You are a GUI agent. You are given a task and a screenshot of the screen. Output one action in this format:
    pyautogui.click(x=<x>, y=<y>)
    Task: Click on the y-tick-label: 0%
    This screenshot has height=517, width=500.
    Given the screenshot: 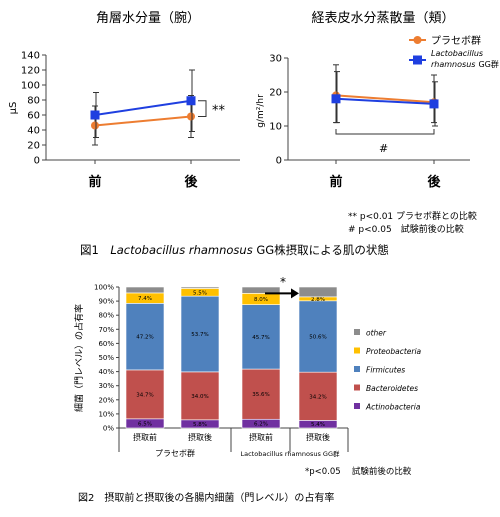 What is the action you would take?
    pyautogui.click(x=108, y=429)
    